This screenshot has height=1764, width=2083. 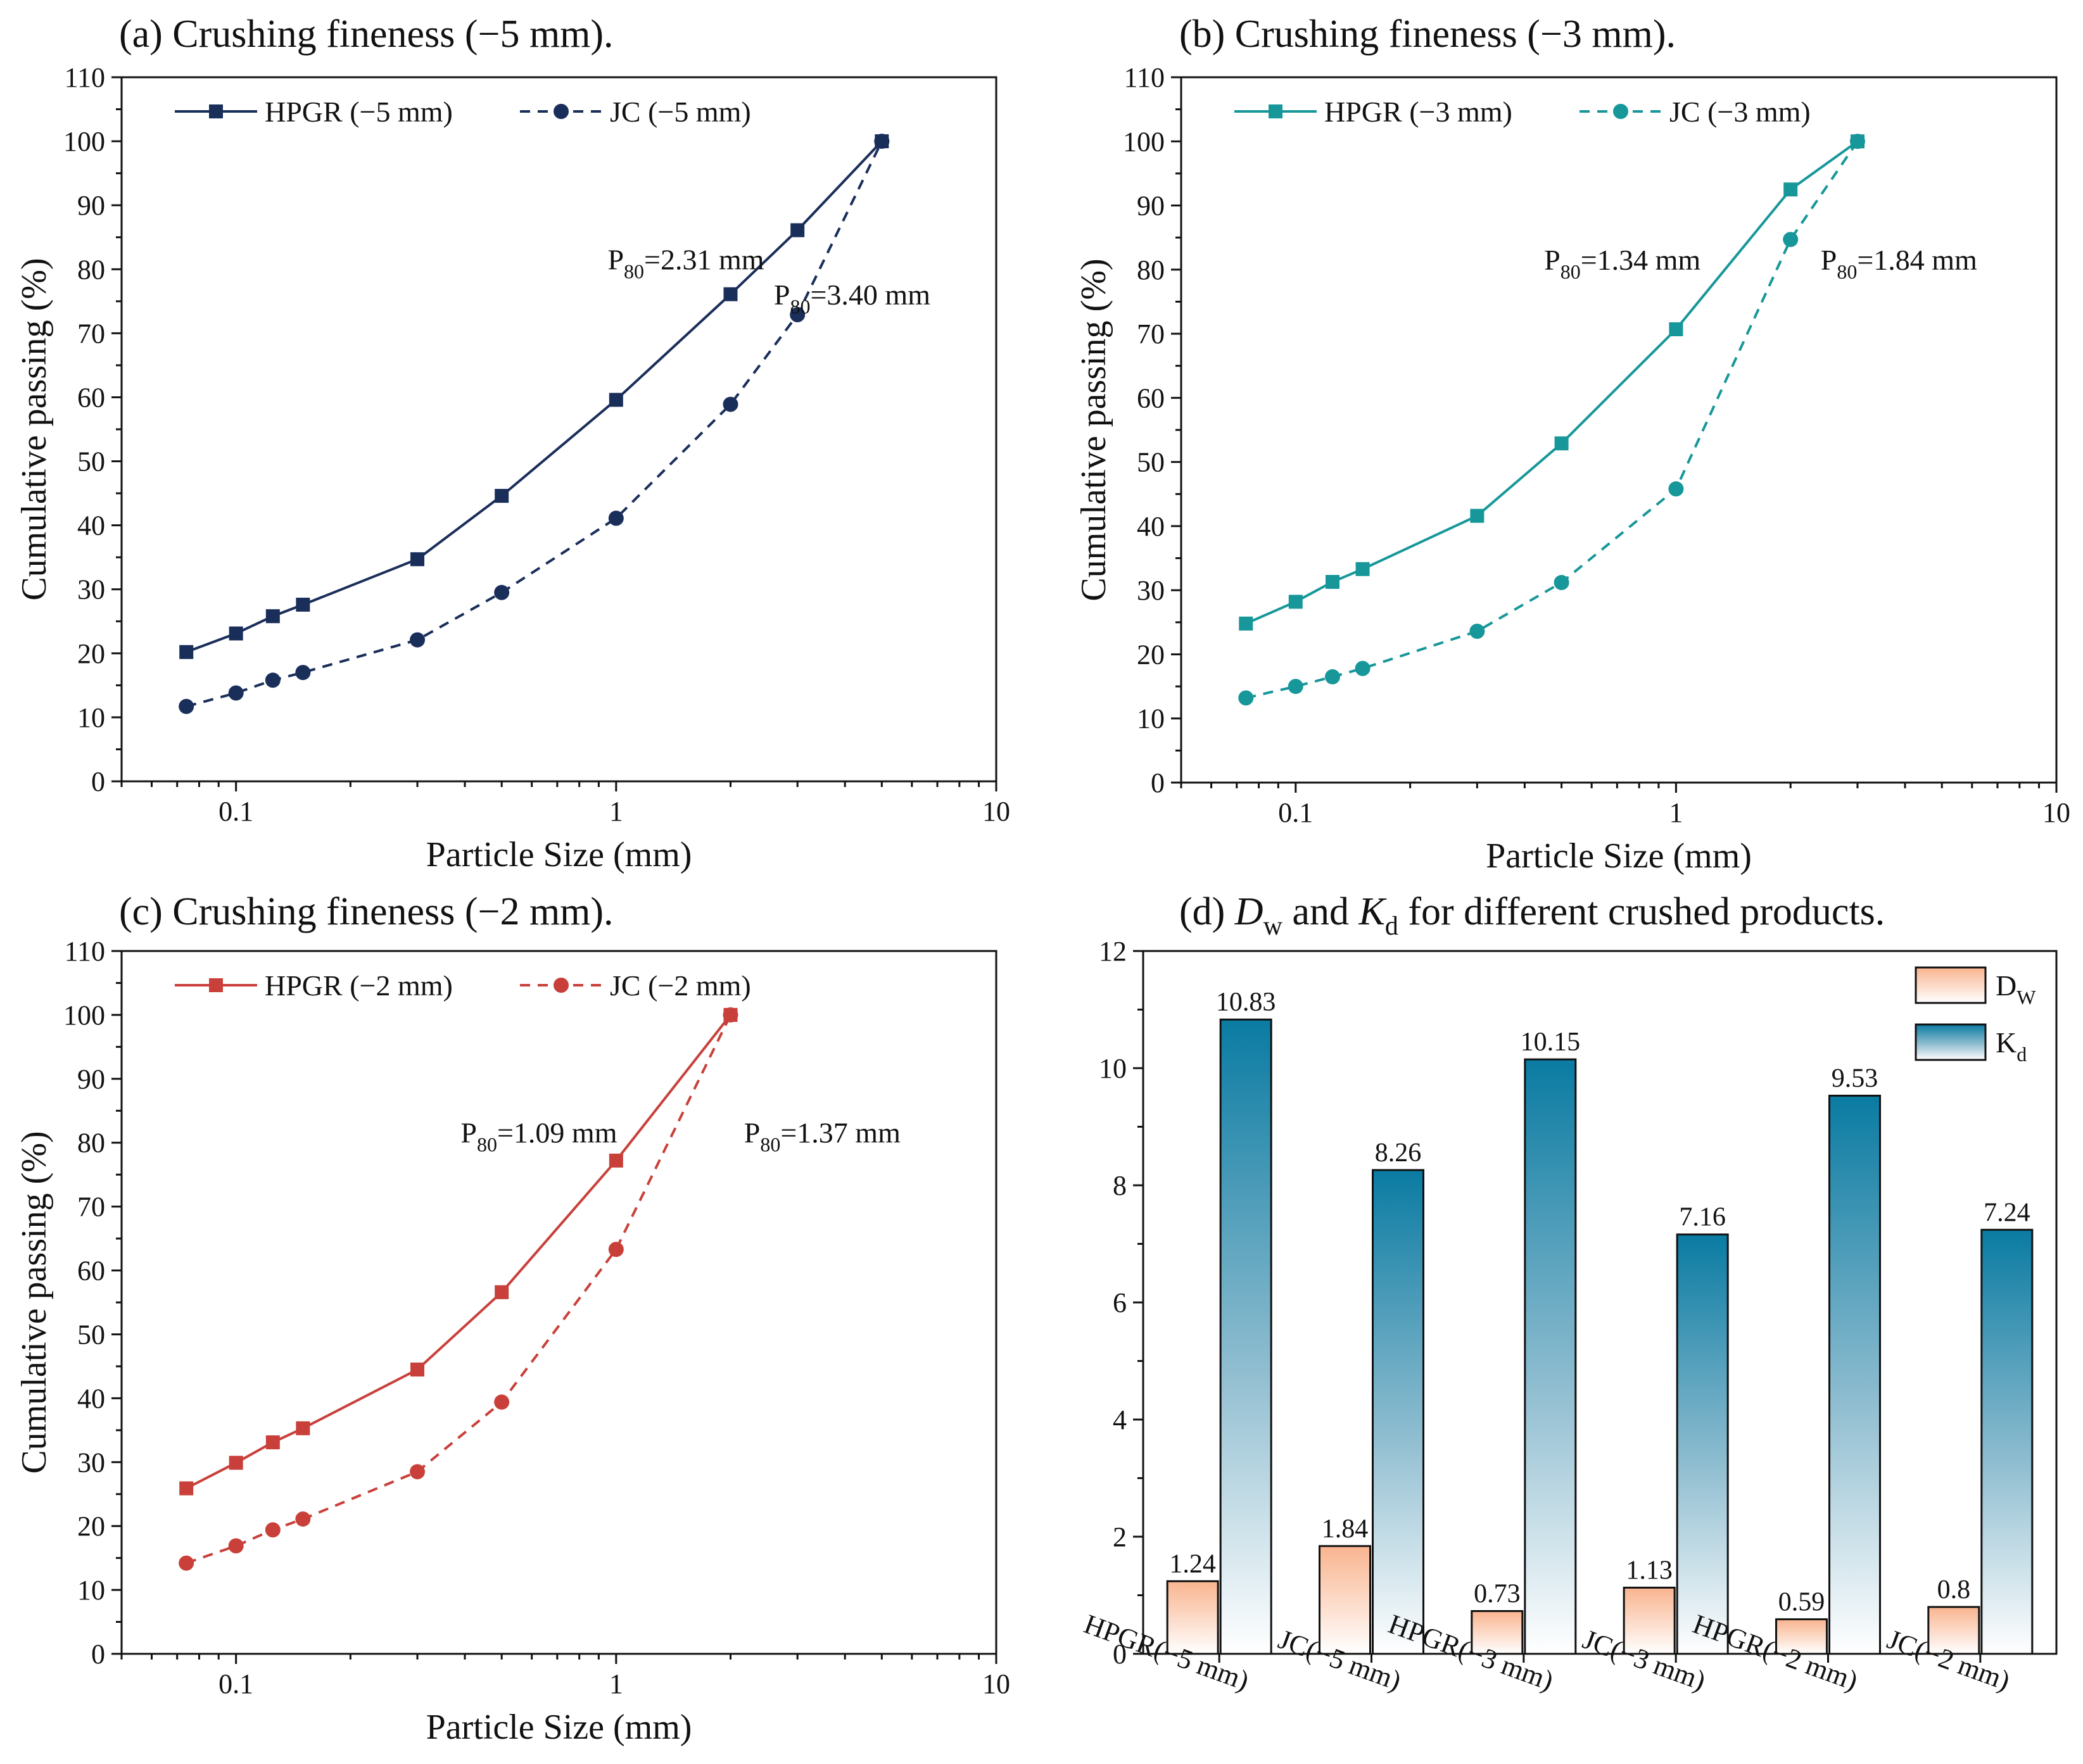 I want to click on y-tick-label: 110, so click(x=85, y=951).